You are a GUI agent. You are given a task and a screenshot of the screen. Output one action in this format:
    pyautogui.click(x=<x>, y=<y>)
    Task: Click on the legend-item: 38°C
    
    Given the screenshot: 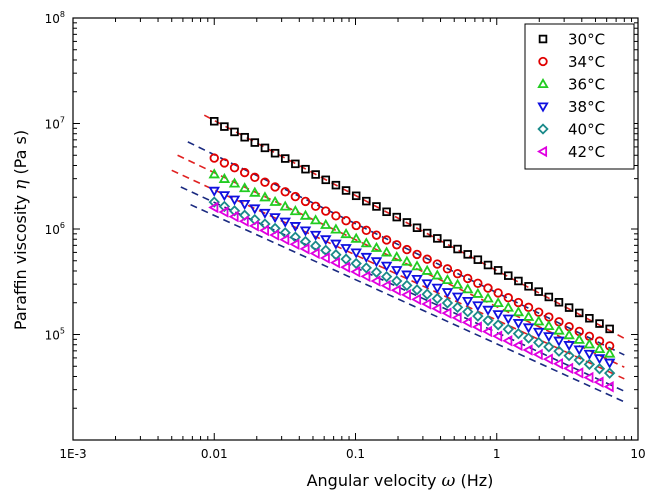 What is the action you would take?
    pyautogui.click(x=571, y=107)
    